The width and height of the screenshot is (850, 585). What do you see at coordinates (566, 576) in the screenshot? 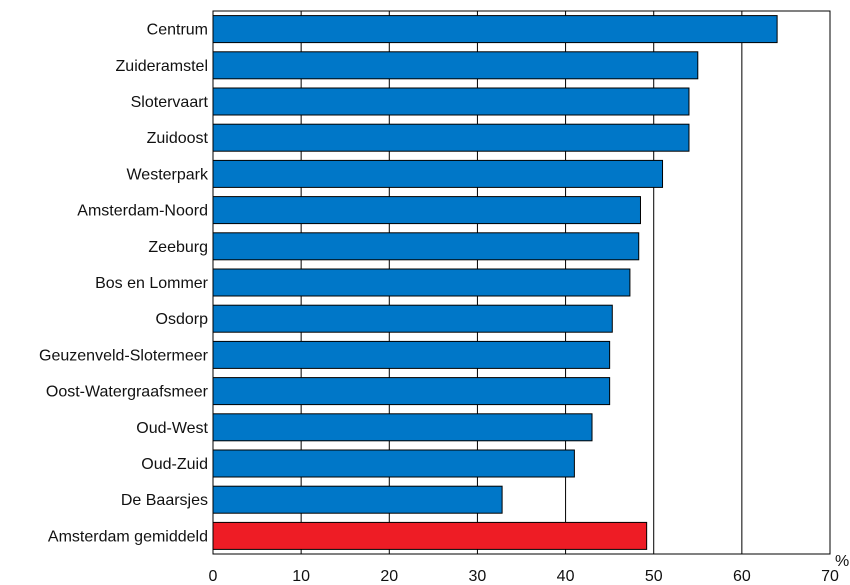
I see `x-tick-label: 40` at bounding box center [566, 576].